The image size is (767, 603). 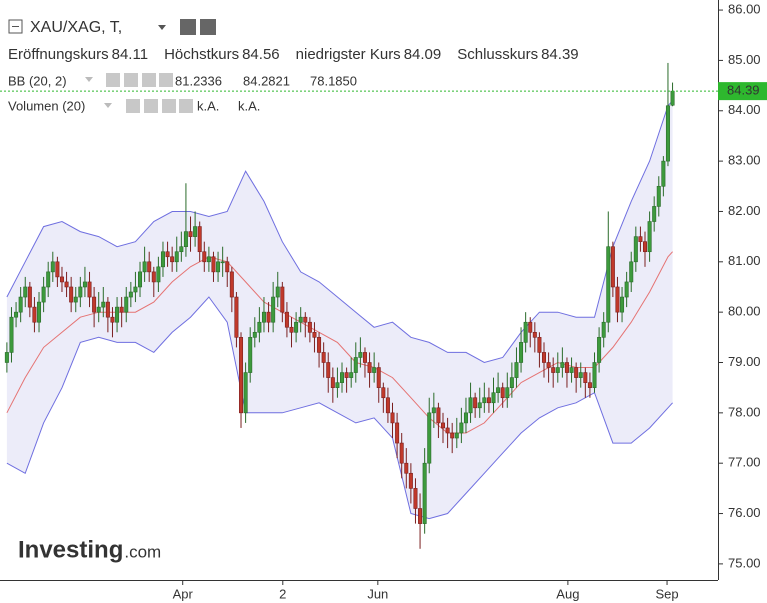 I want to click on x-tick-label: 2, so click(x=282, y=593).